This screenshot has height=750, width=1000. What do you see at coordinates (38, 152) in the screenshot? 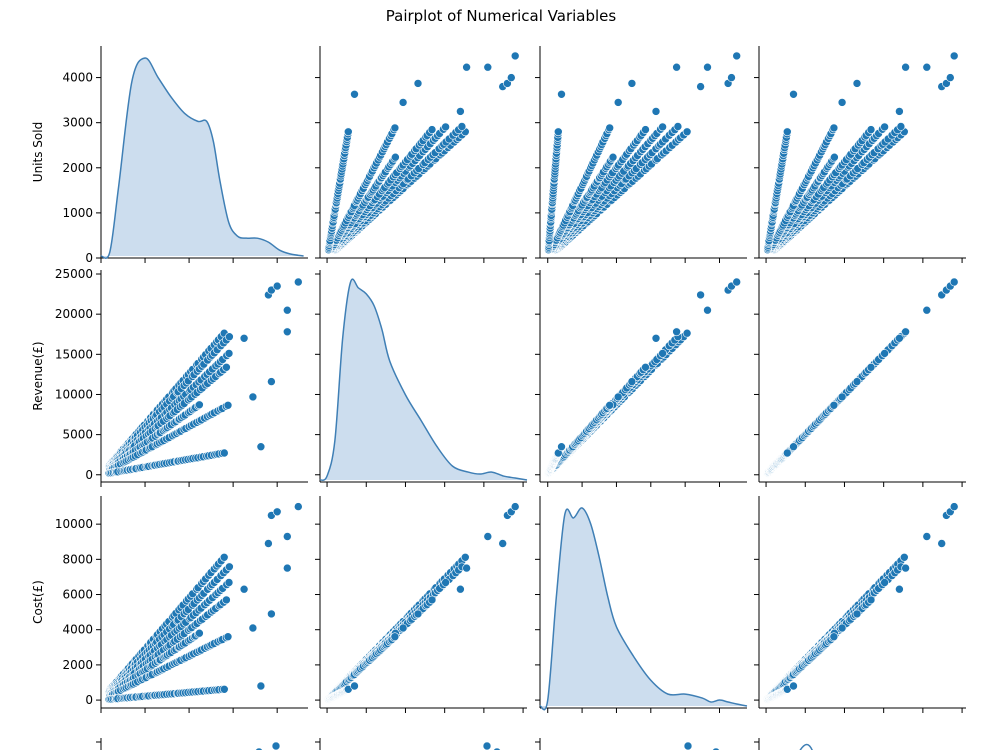
I see `y-axis-title: Units Sold` at bounding box center [38, 152].